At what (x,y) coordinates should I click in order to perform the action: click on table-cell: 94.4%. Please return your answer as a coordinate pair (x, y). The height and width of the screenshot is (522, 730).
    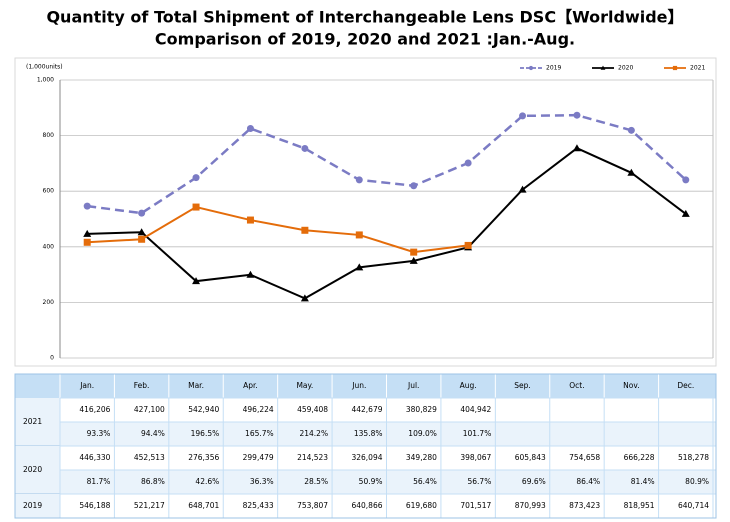
    Looking at the image, I should click on (153, 433).